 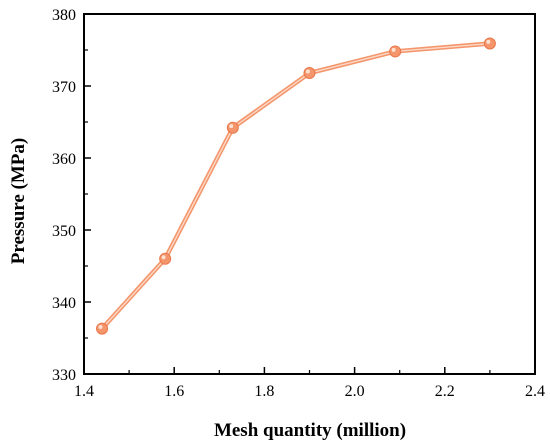 What do you see at coordinates (310, 430) in the screenshot?
I see `x-axis-title: Mesh quantity (million)` at bounding box center [310, 430].